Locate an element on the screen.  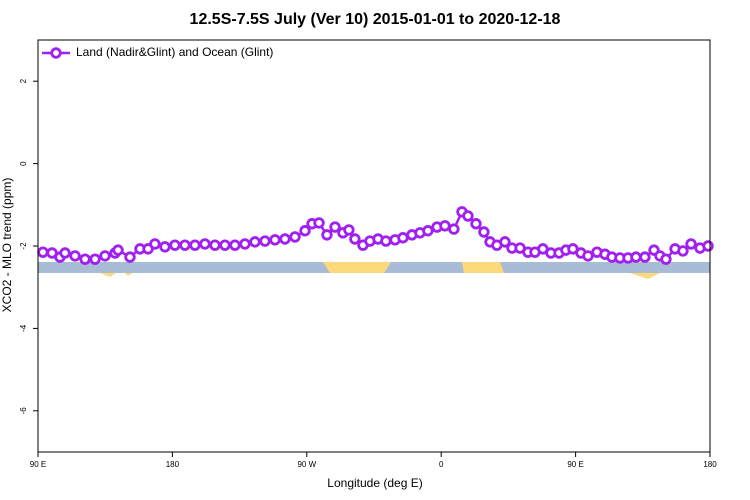
y-tick-label: 0 is located at coordinates (23, 163).